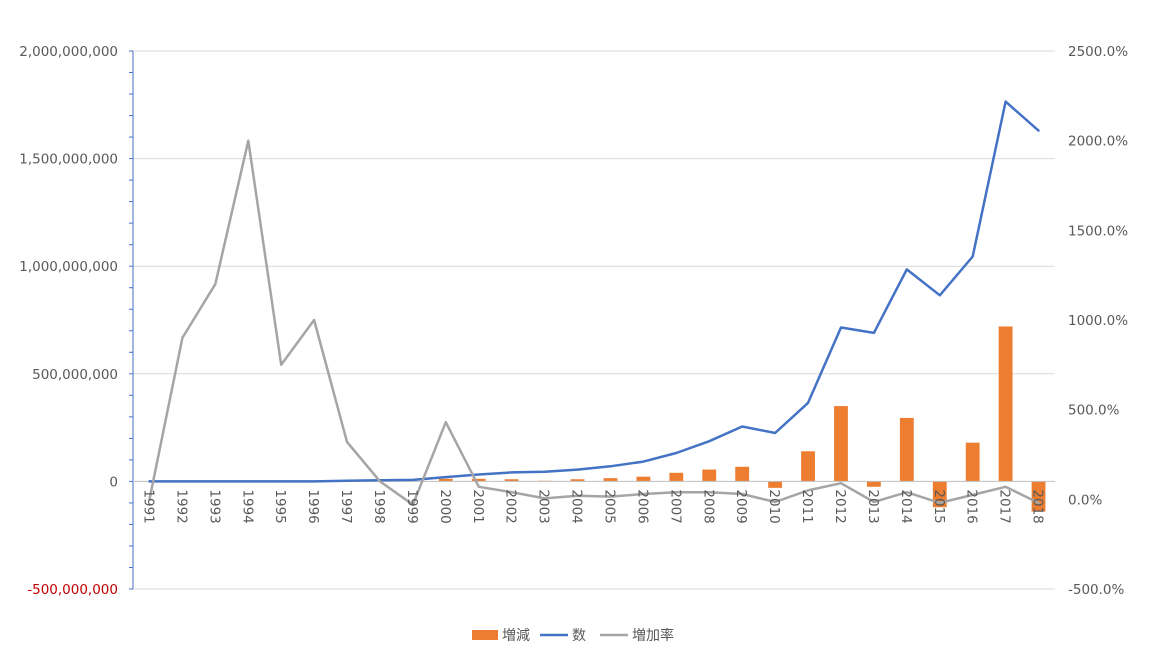  Describe the element at coordinates (742, 474) in the screenshot. I see `bar-2009` at that location.